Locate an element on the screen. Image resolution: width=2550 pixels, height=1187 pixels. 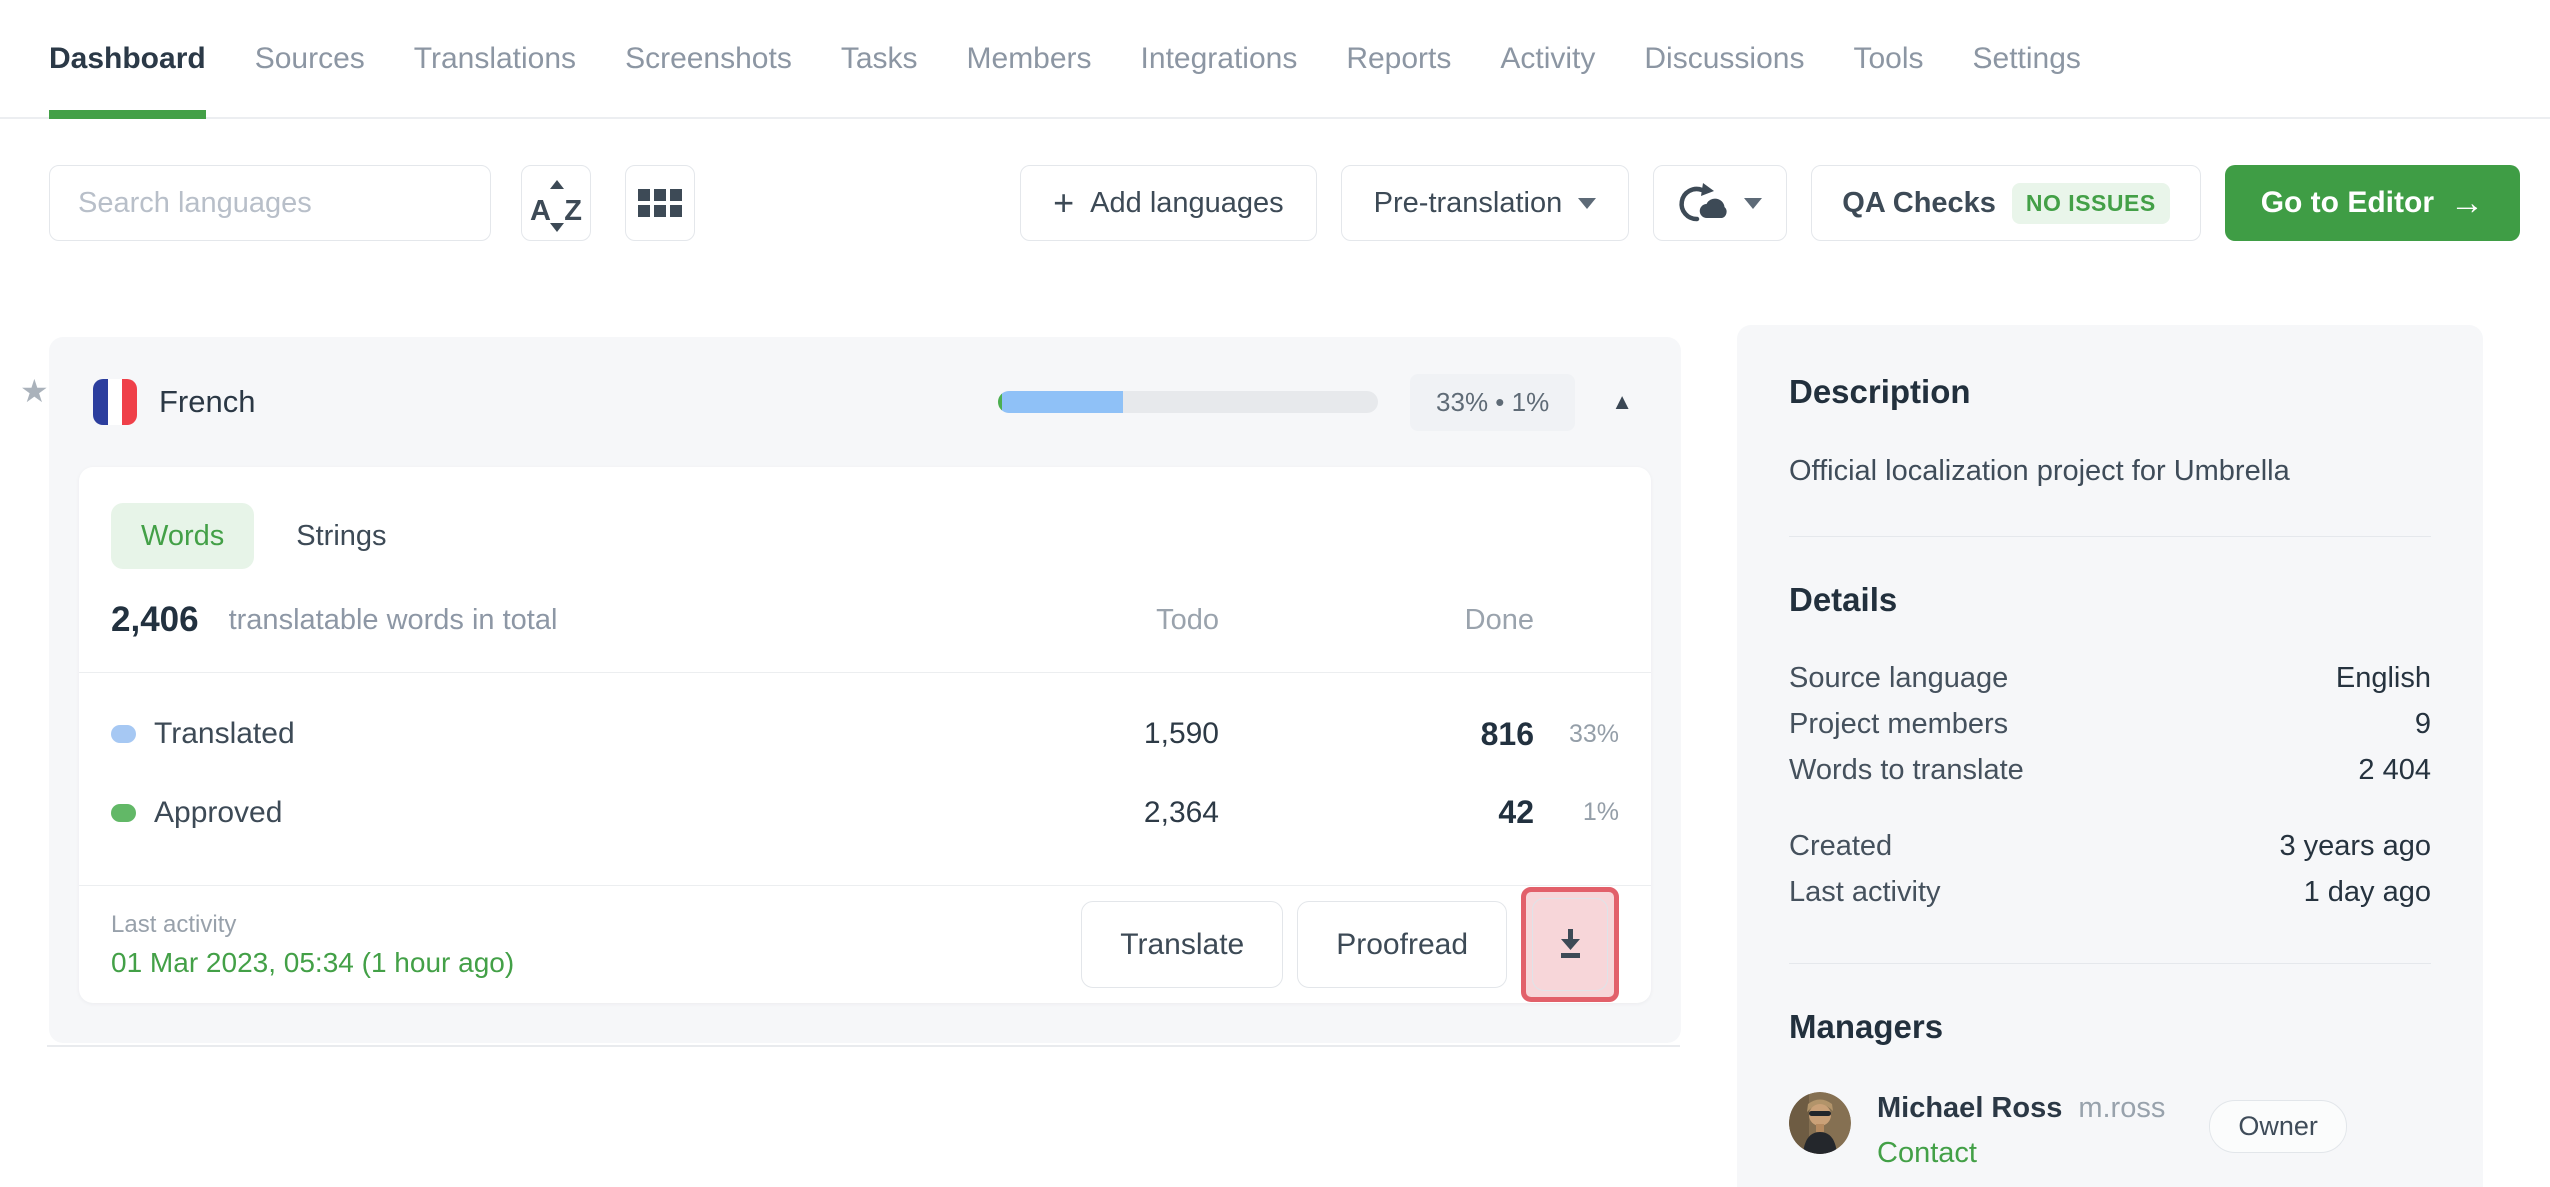
stat-label: Approved is located at coordinates (218, 812).